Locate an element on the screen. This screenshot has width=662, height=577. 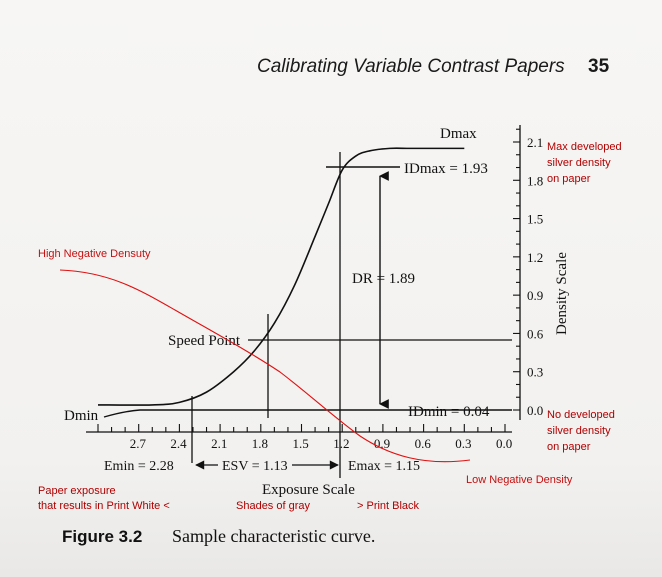
y-tick-label: 1.8 is located at coordinates (535, 180).